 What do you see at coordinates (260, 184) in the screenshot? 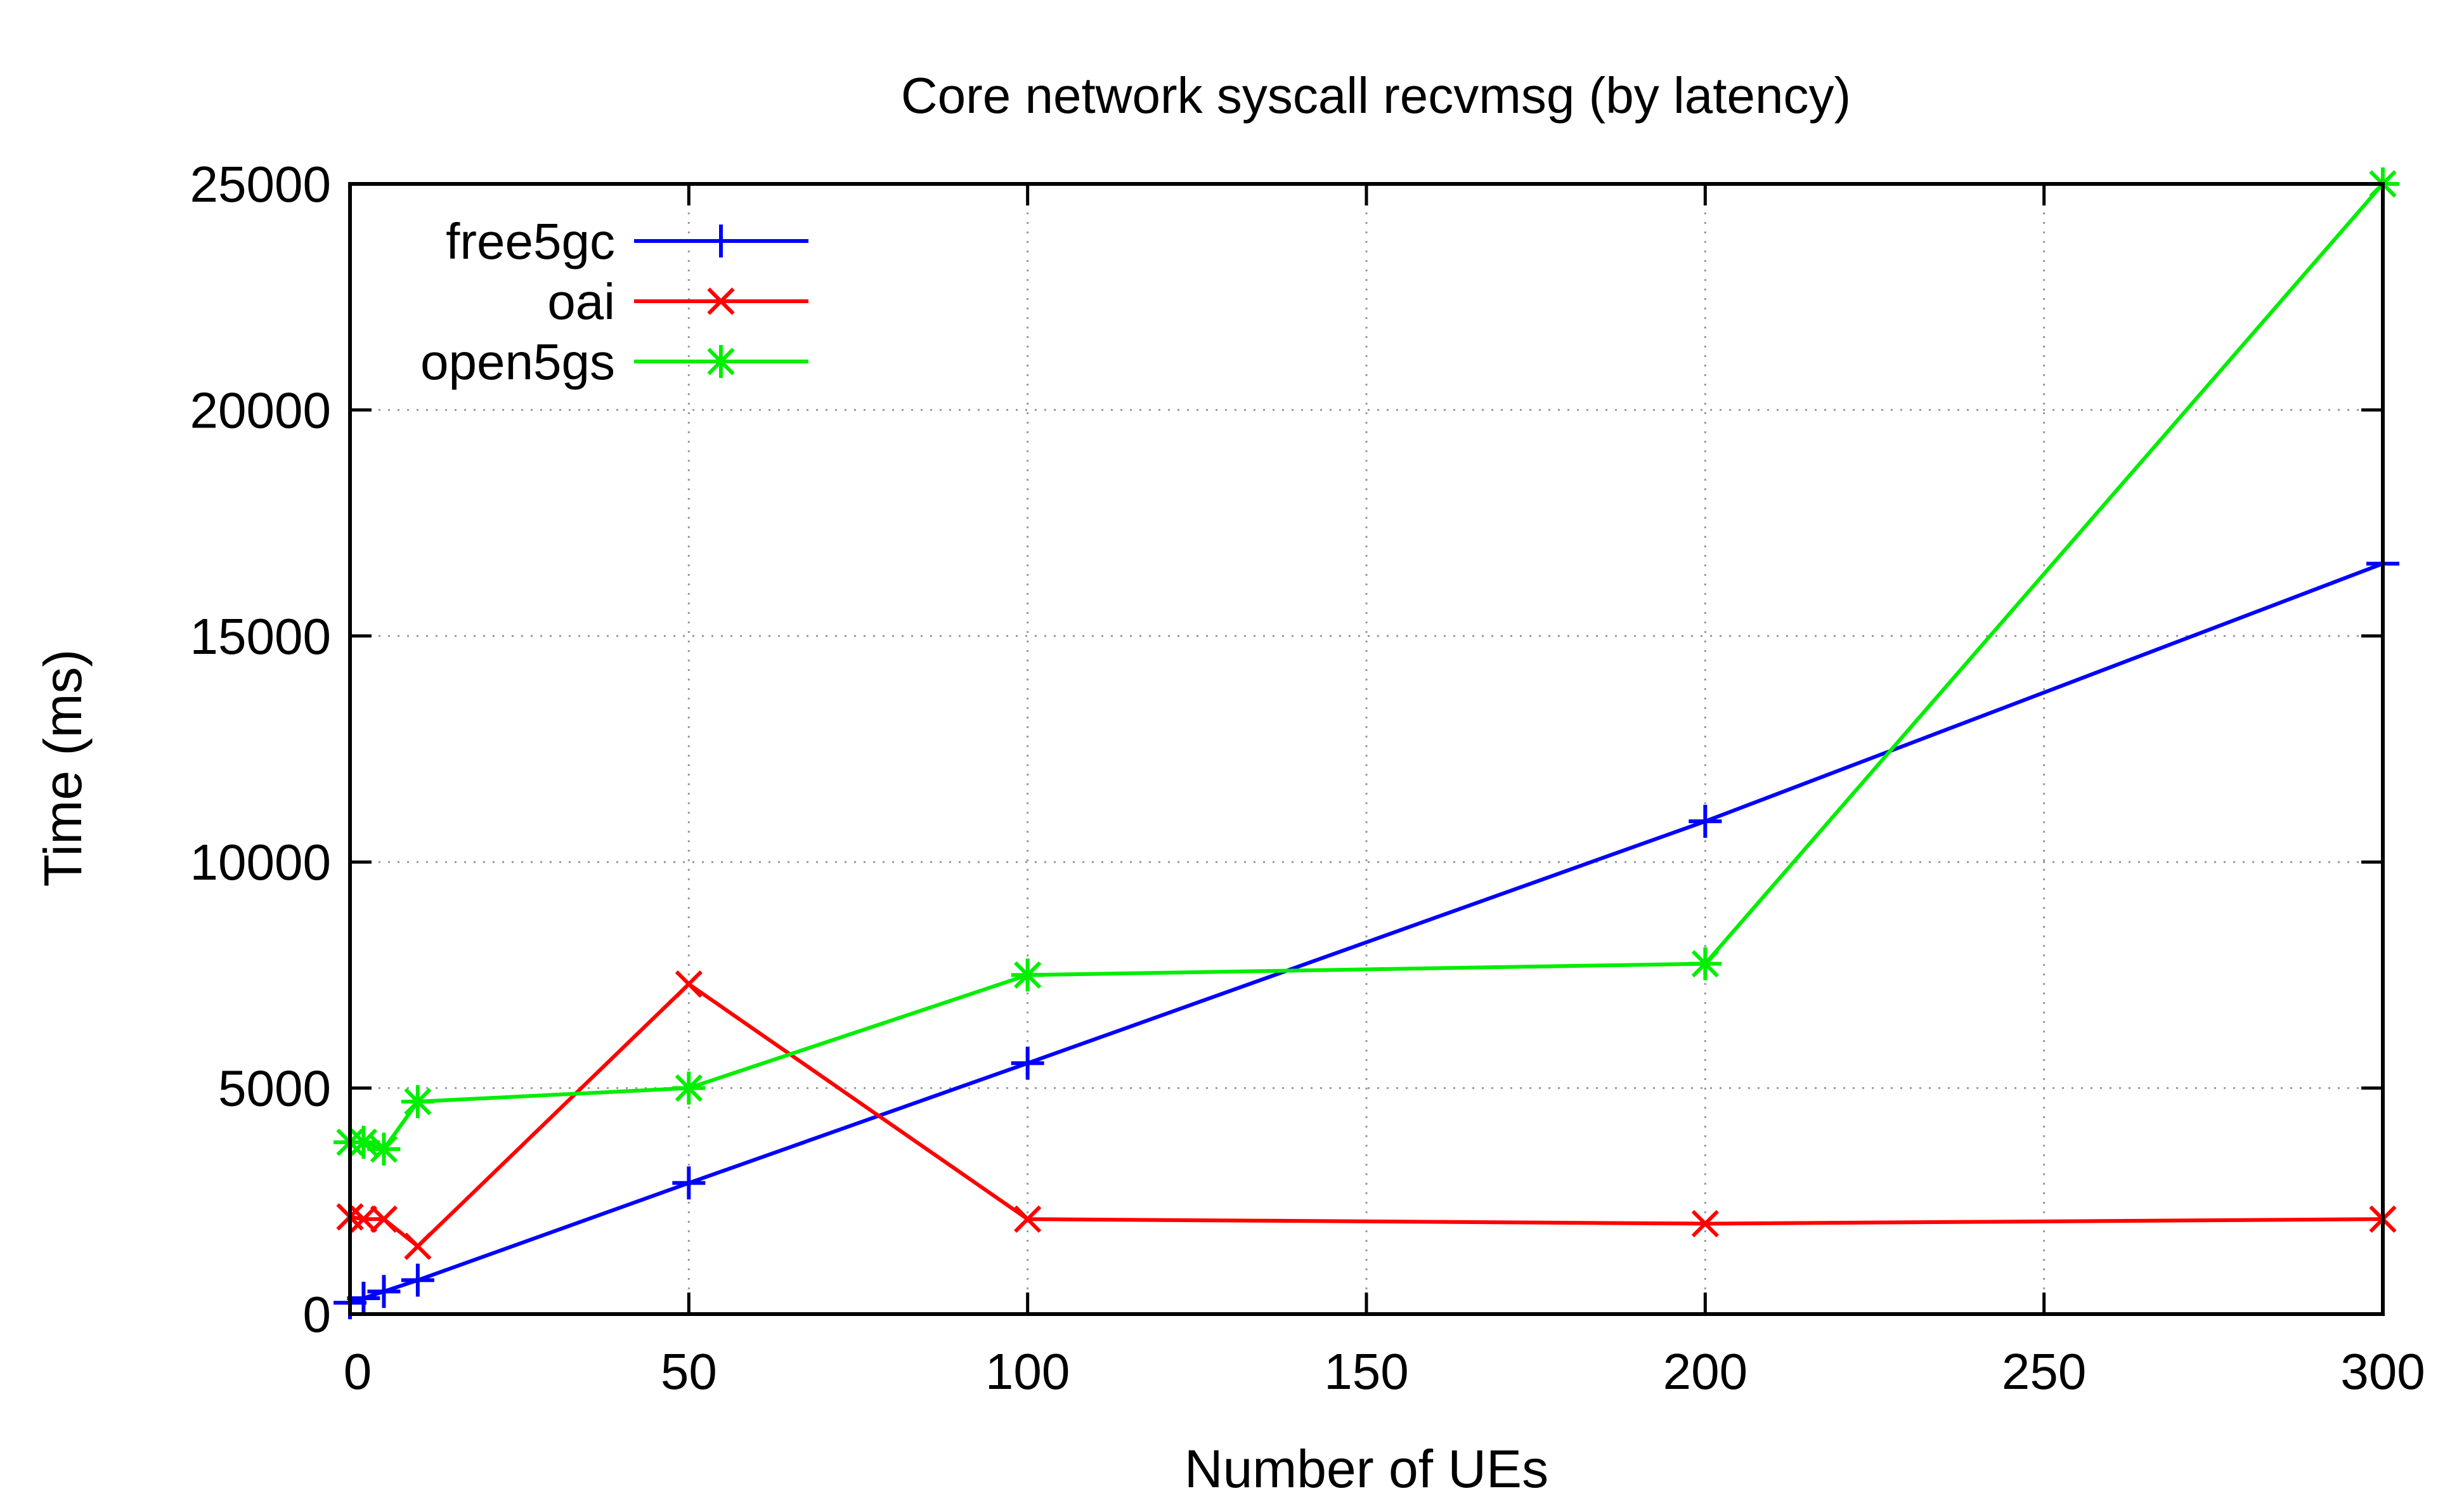
I see `y-tick-label: 25000` at bounding box center [260, 184].